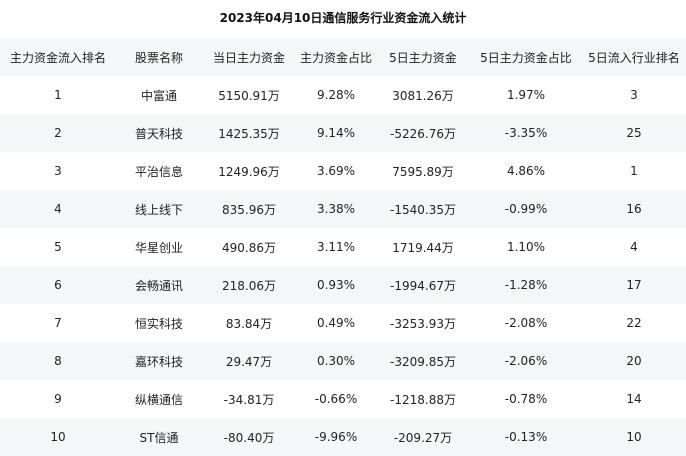 Image resolution: width=686 pixels, height=456 pixels. Describe the element at coordinates (634, 437) in the screenshot. I see `5day-industry-rank-cell: 10` at that location.